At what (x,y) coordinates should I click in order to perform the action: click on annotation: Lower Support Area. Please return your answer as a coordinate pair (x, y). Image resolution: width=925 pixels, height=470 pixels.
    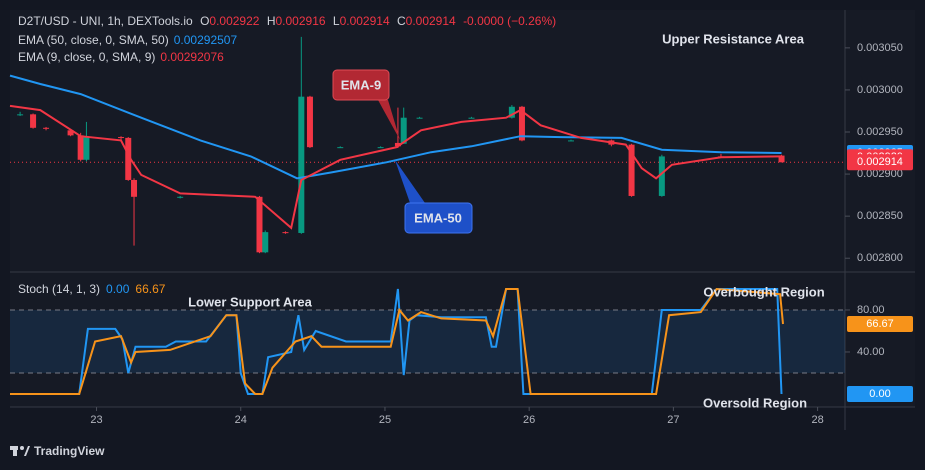
    Looking at the image, I should click on (250, 301).